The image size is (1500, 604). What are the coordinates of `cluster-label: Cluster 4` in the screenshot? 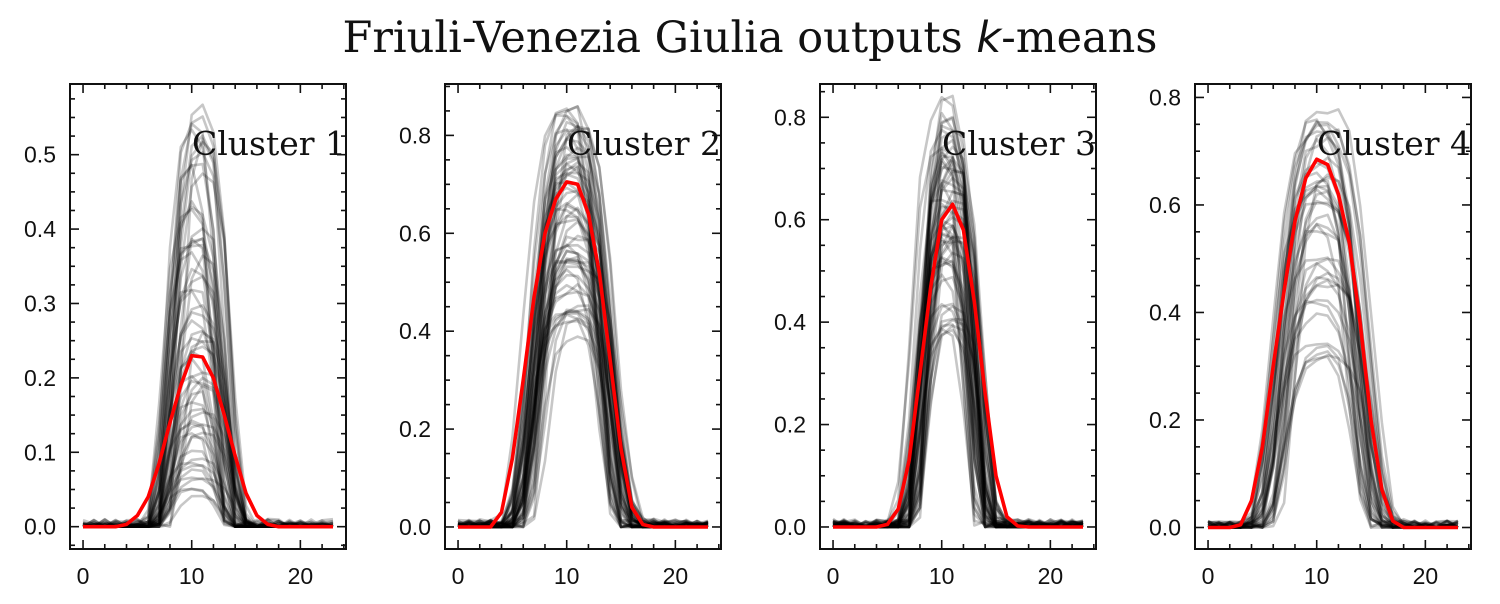 It's located at (1394, 143).